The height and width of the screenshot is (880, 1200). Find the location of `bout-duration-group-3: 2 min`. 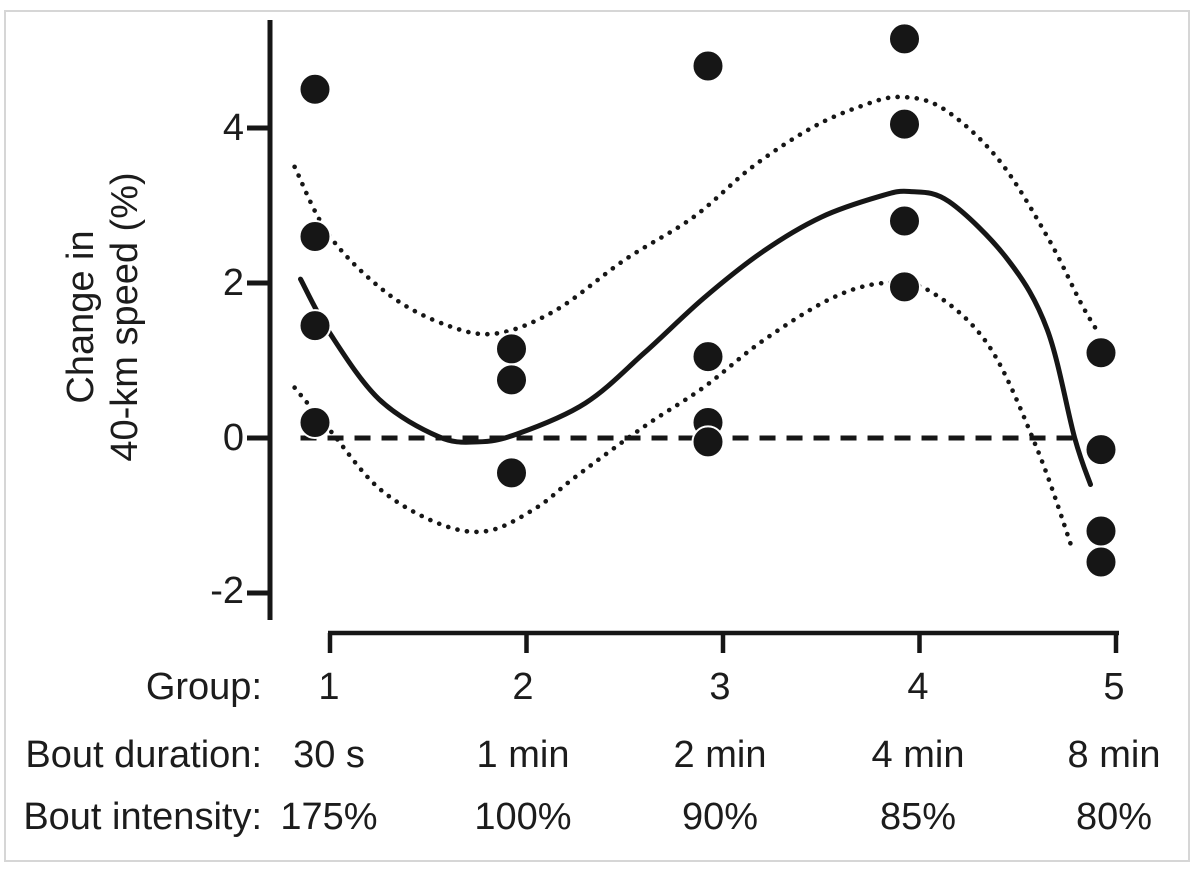

bout-duration-group-3: 2 min is located at coordinates (720, 755).